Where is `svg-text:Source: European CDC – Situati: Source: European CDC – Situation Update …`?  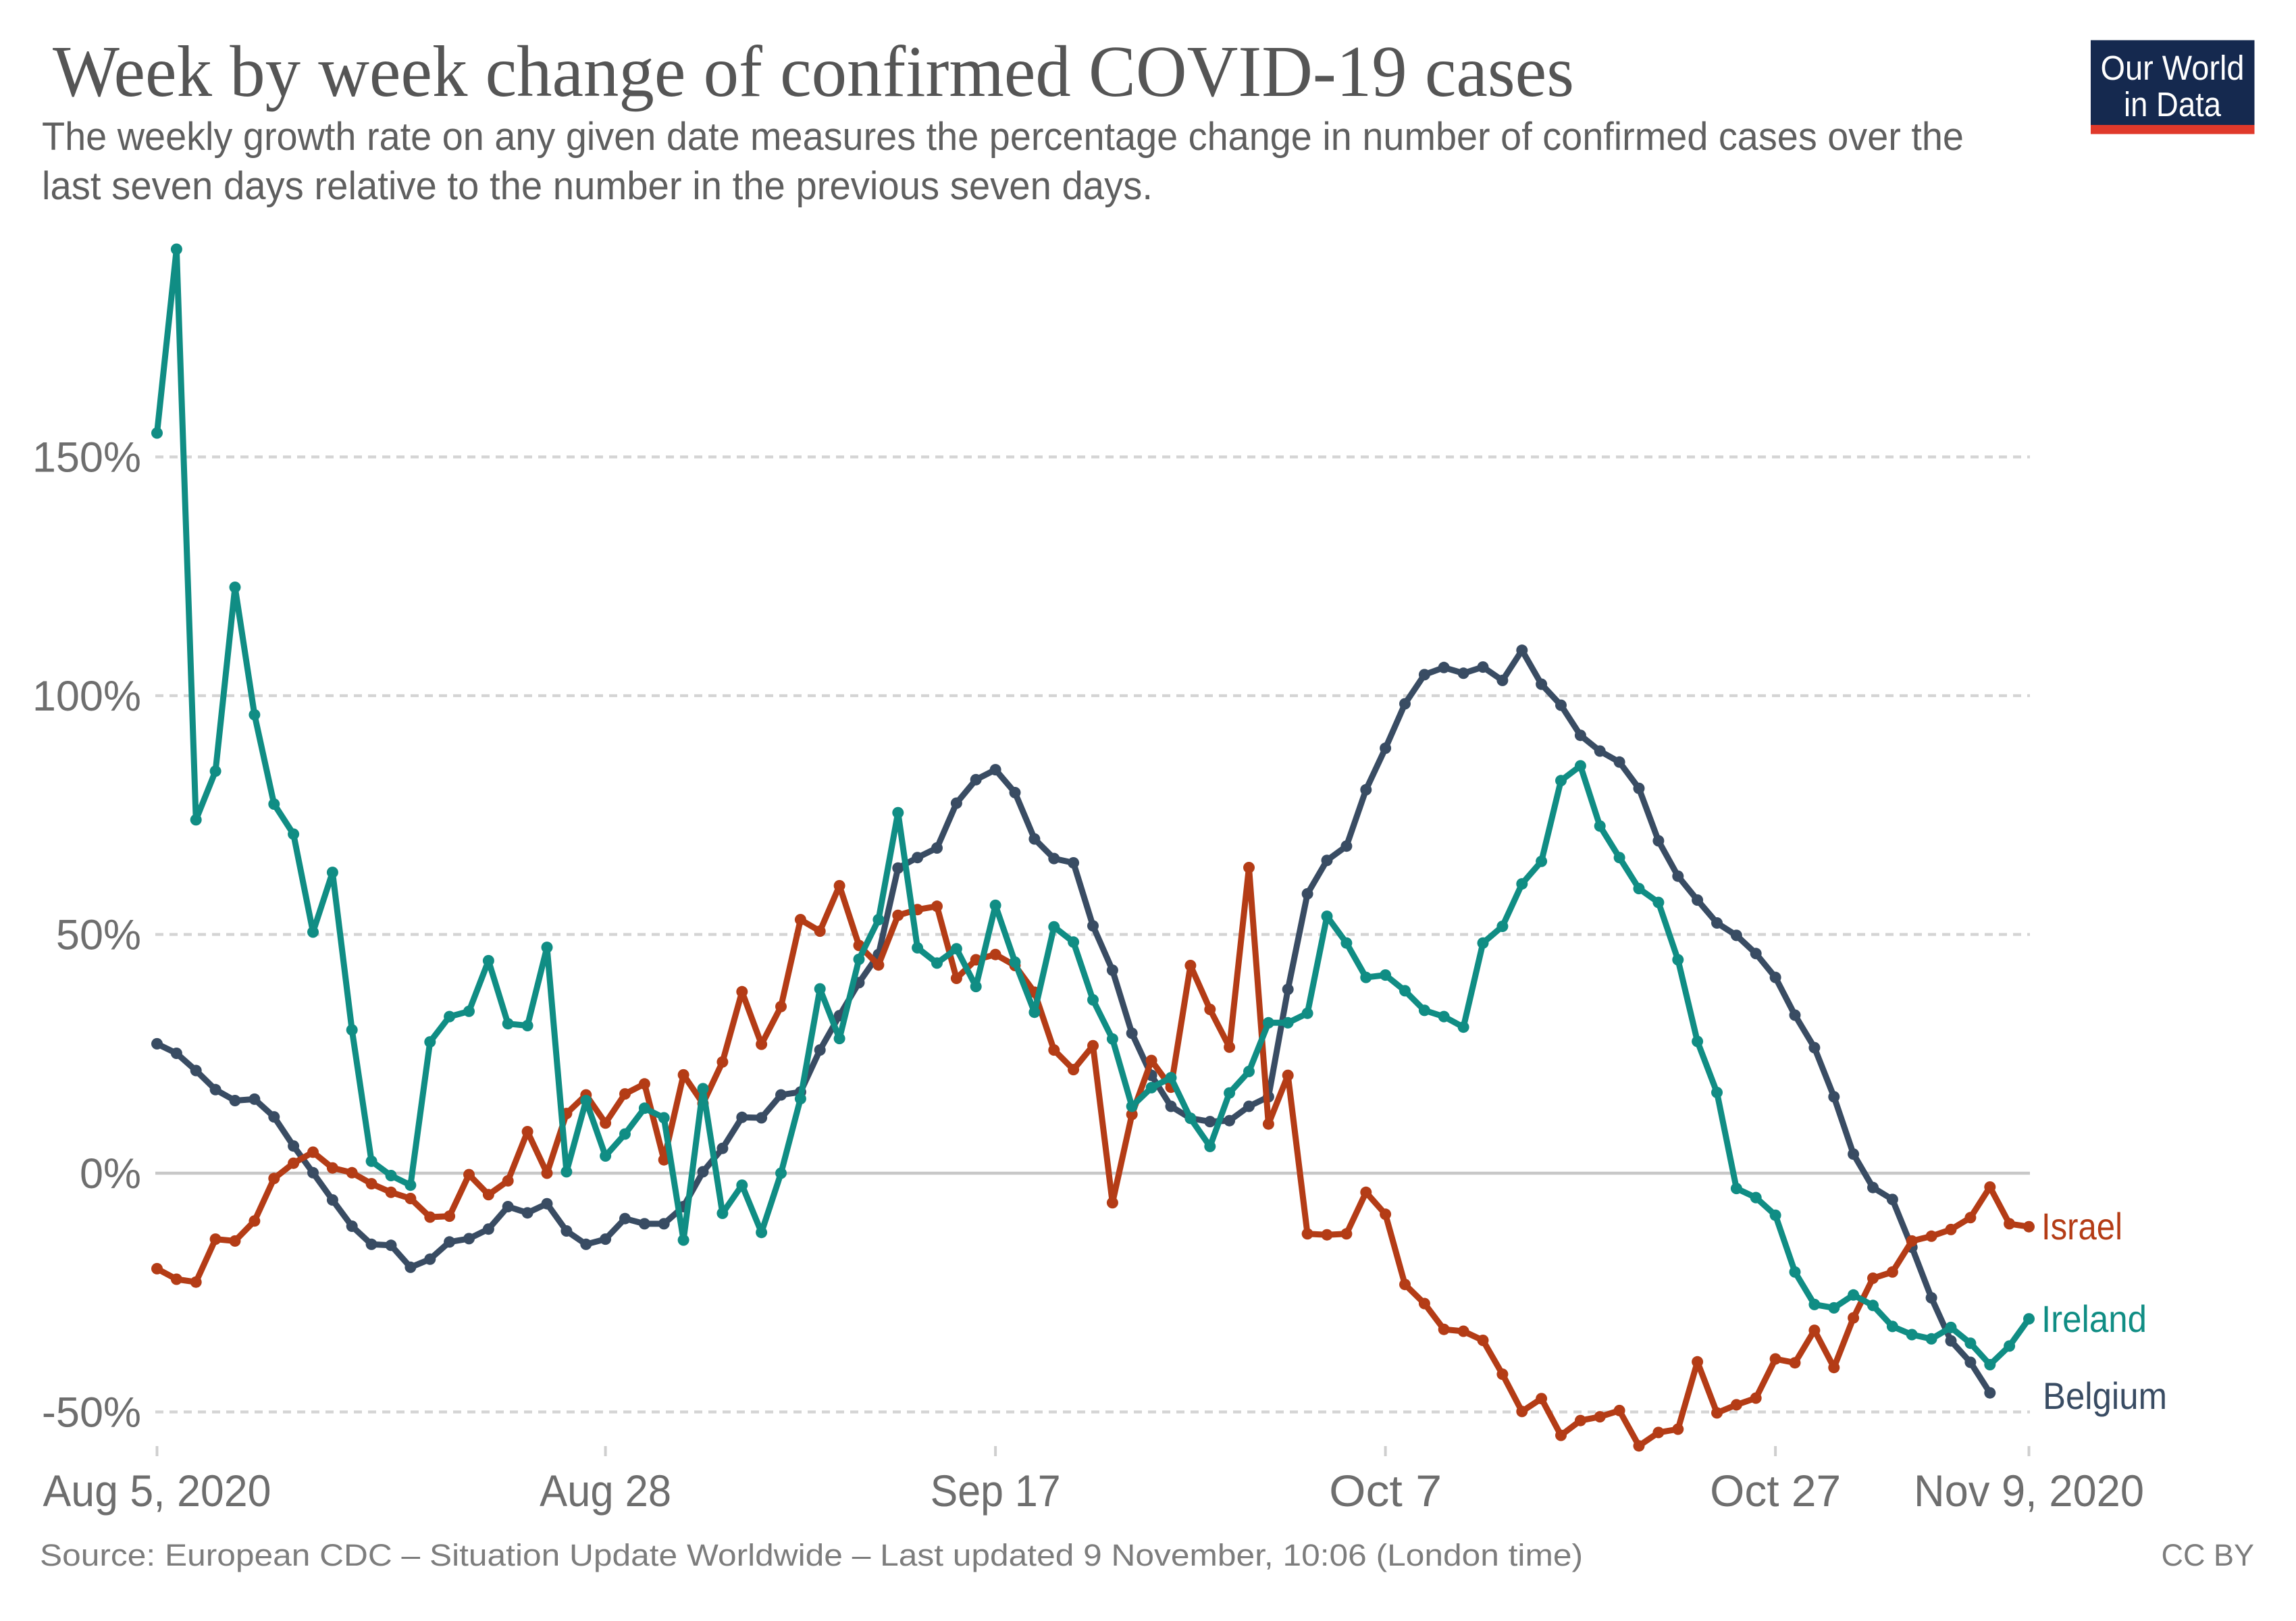
svg-text:Source: European CDC – Situati: Source: European CDC – Situation Update … is located at coordinates (811, 1555).